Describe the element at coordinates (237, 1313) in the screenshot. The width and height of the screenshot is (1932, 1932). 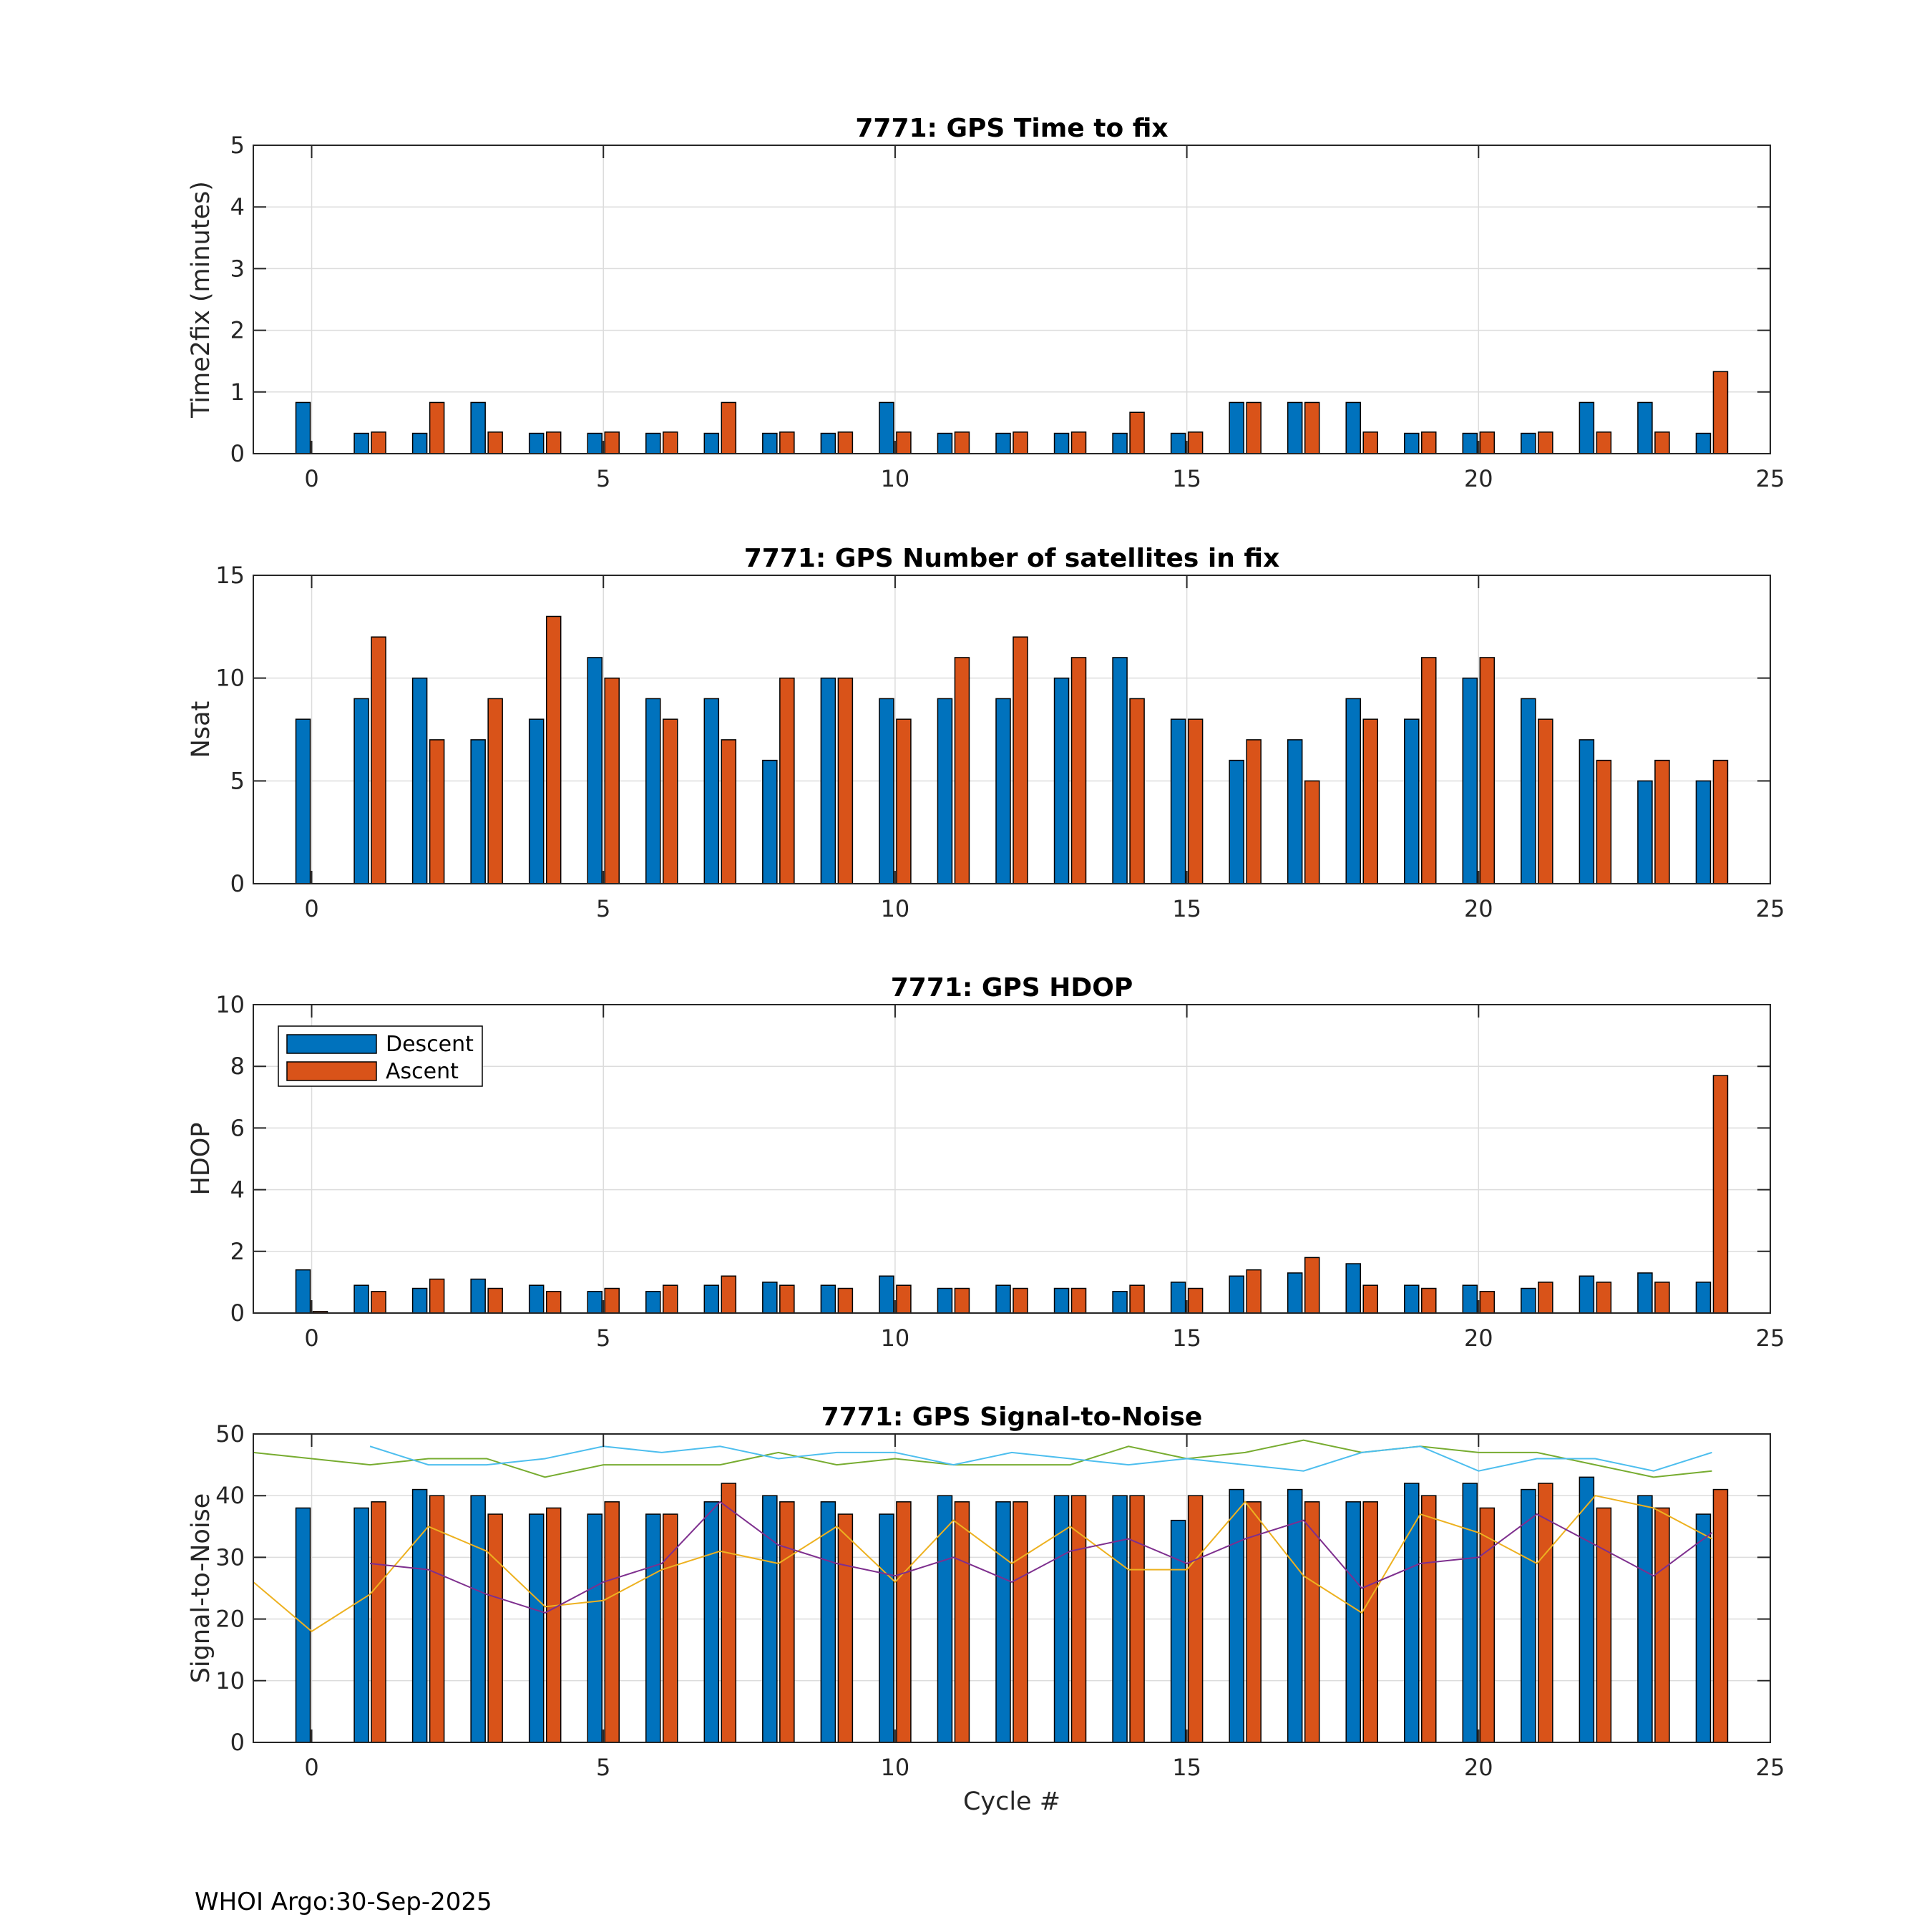
I see `y-tick-label: 0` at that location.